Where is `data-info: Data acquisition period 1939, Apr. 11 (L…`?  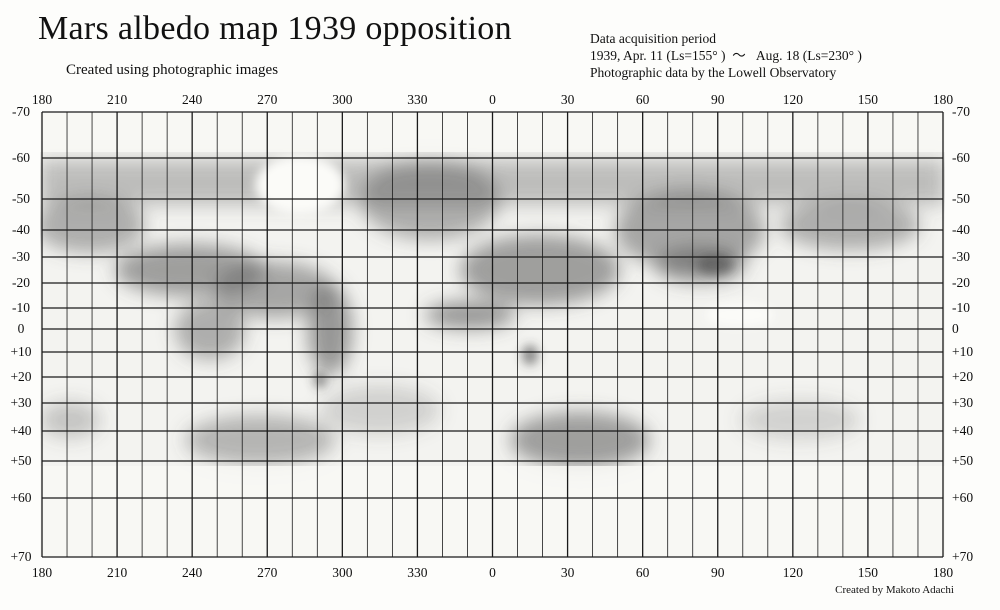 data-info: Data acquisition period 1939, Apr. 11 (L… is located at coordinates (726, 55).